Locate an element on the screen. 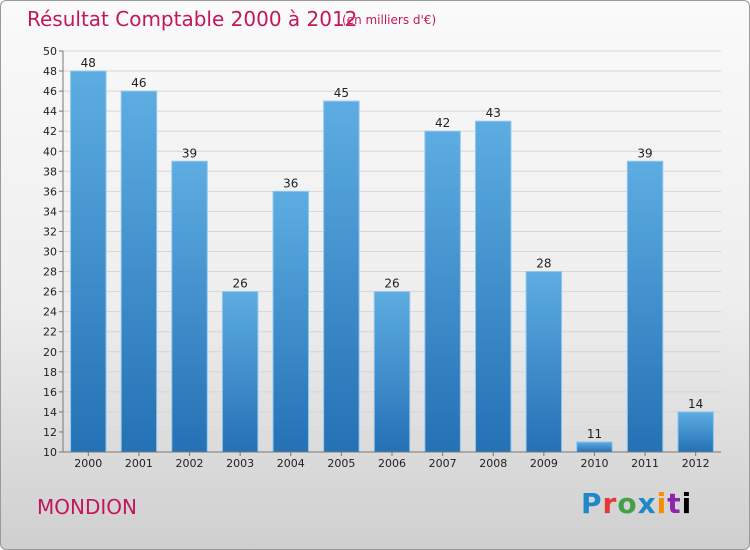 This screenshot has height=550, width=750. chart-unit: (en milliers d'€) is located at coordinates (389, 20).